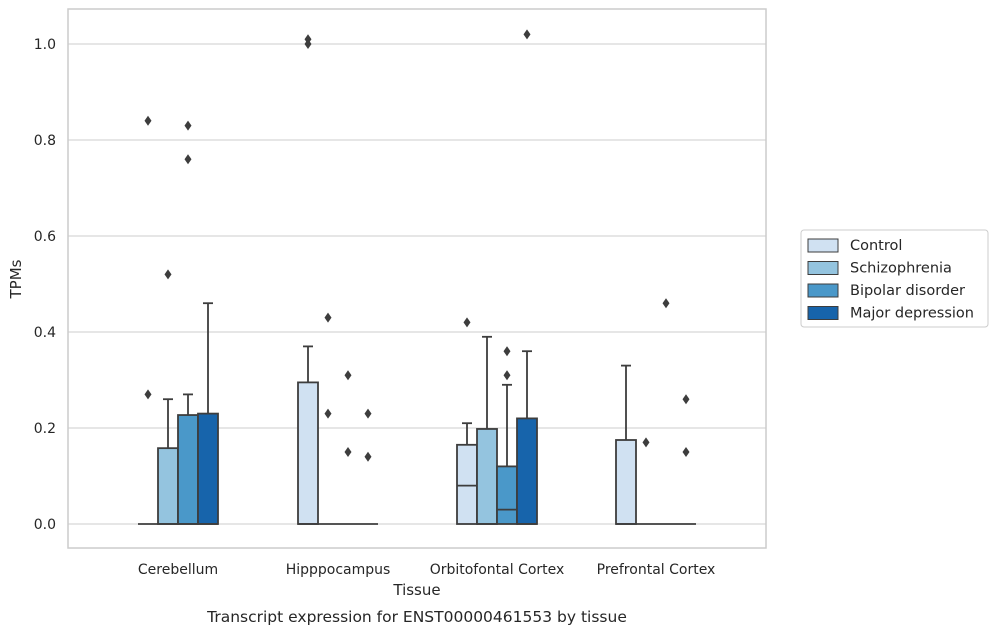 This screenshot has width=997, height=634. I want to click on box-schizophrenia, so click(487, 430).